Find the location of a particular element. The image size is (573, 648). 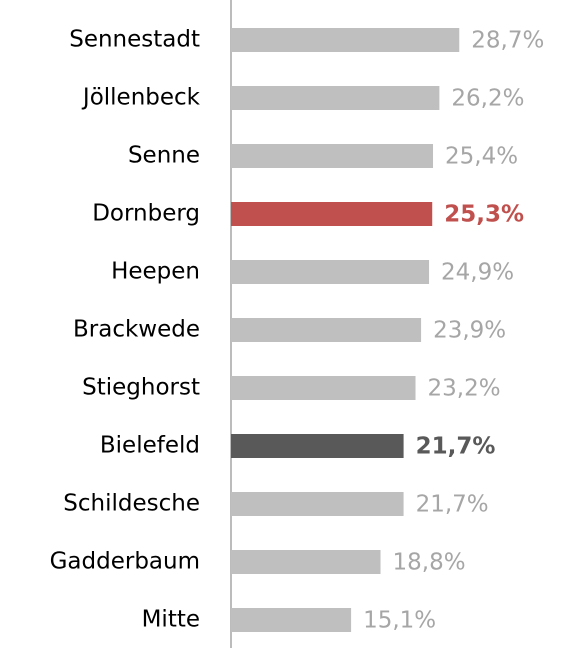

value-label: 24,9% is located at coordinates (477, 273).